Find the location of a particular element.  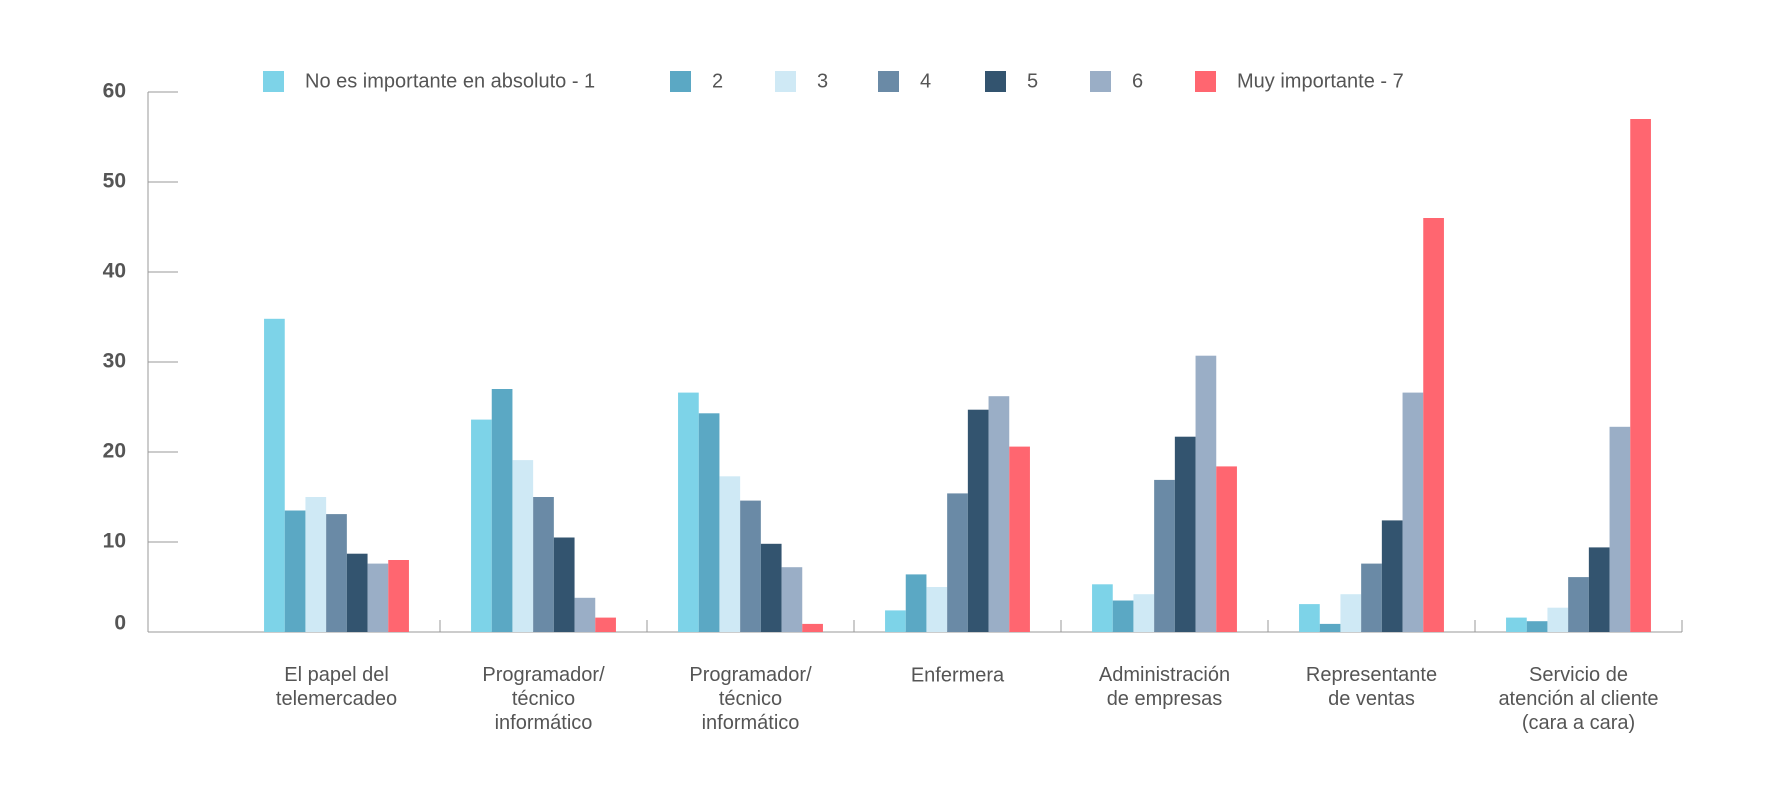

legend-label: 6 is located at coordinates (1137, 81).